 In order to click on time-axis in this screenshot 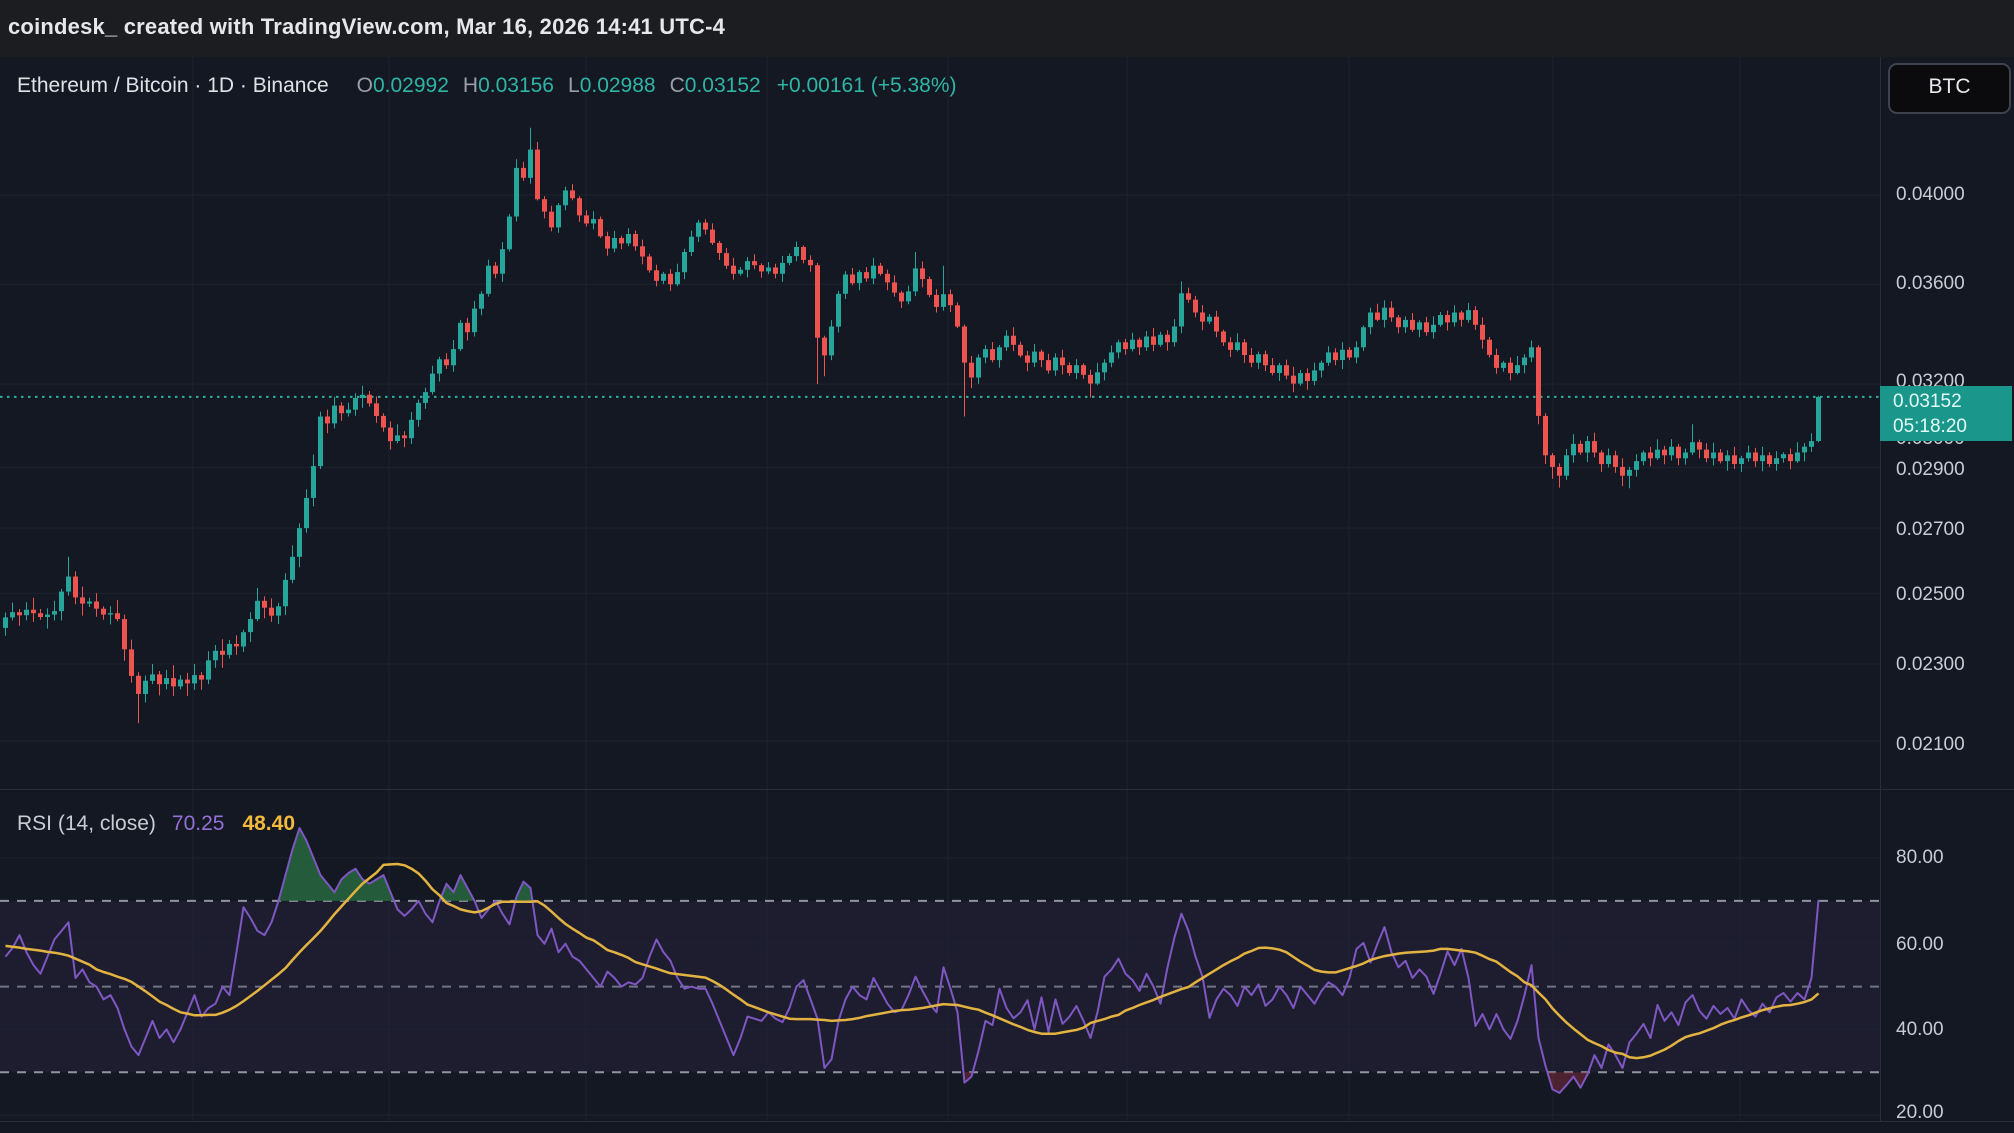, I will do `click(1007, 1127)`.